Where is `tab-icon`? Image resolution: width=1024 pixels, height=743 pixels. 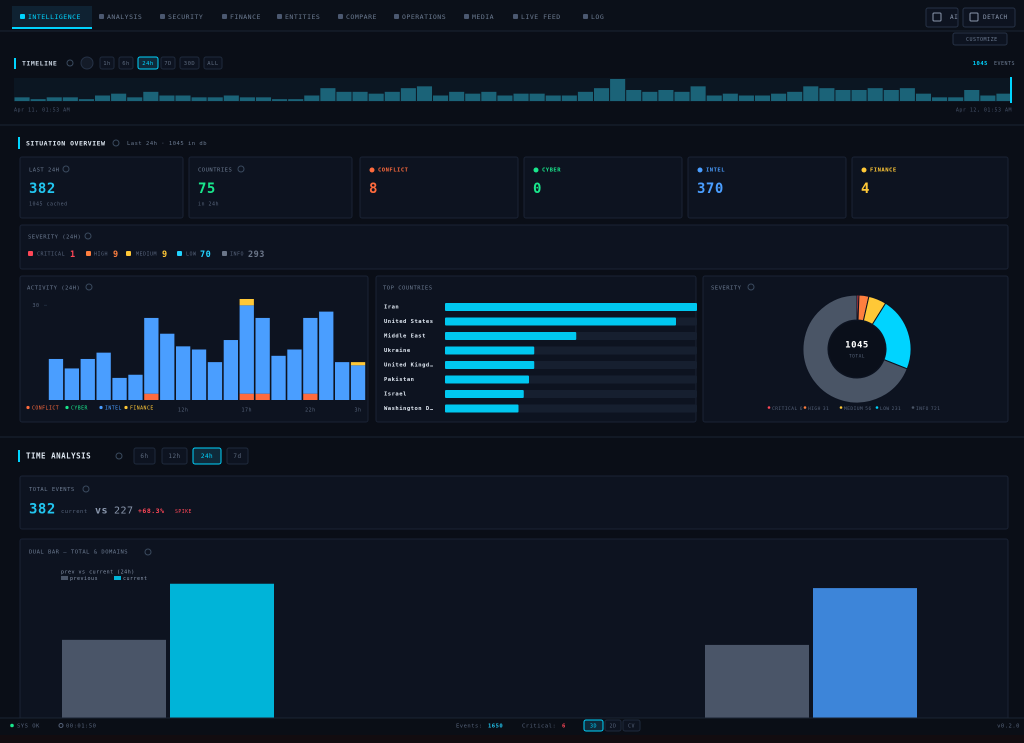
tab-icon is located at coordinates (585, 16).